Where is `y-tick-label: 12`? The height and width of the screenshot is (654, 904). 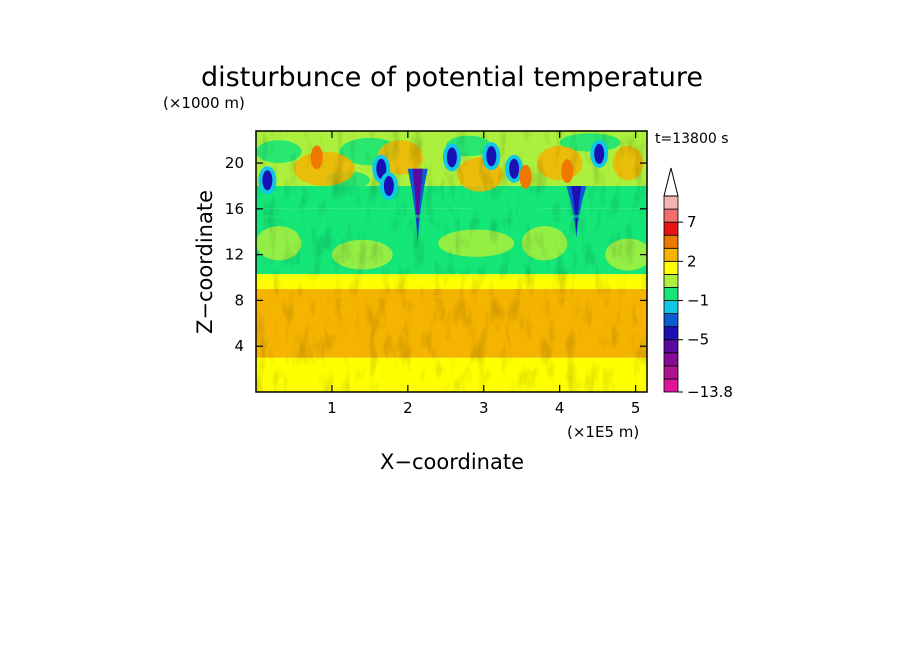
y-tick-label: 12 is located at coordinates (234, 255).